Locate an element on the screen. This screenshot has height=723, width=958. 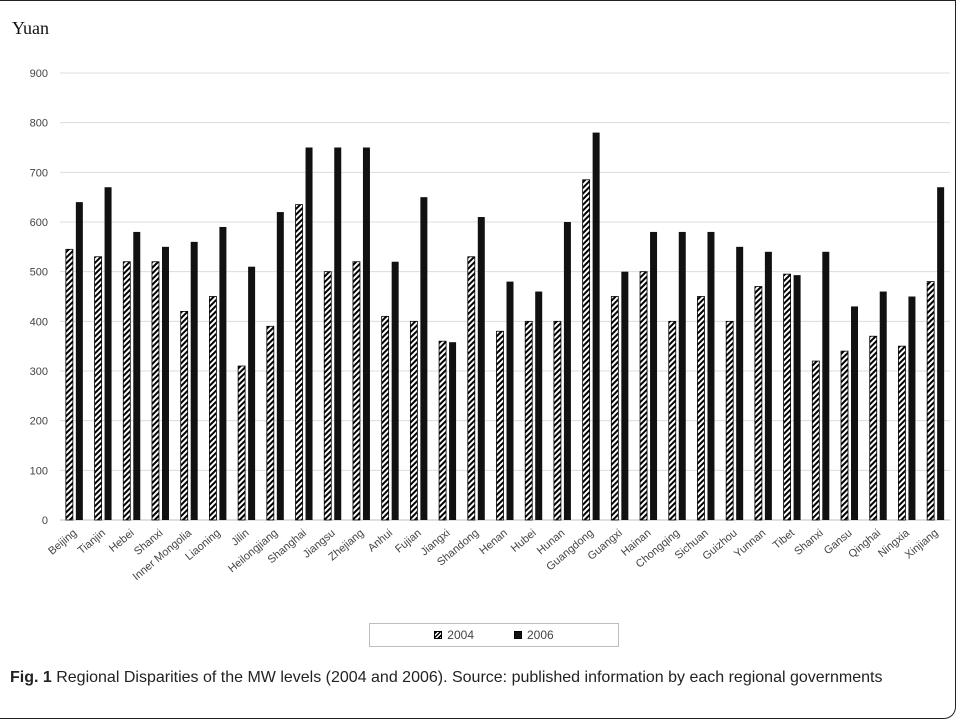
y-tick-labels: 0 100 200 300 400 500 600 700 800 900 is located at coordinates (39, 297).